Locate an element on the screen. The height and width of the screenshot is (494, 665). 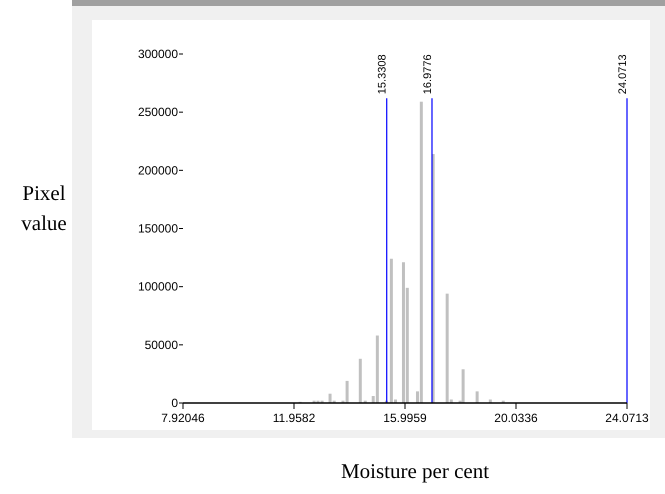
x-tick-label: 20.0336 is located at coordinates (516, 418).